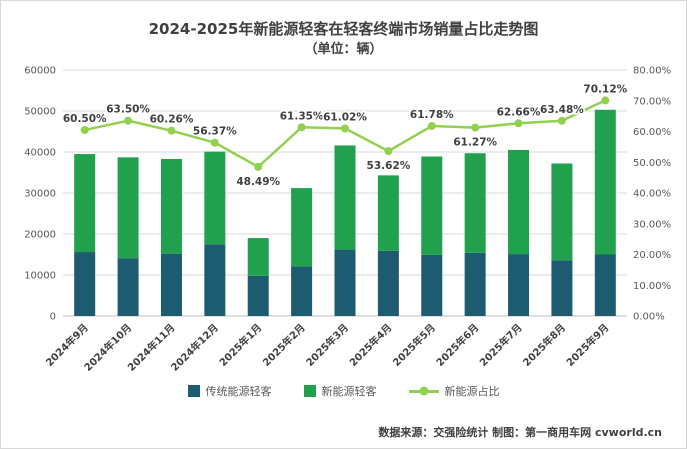  Describe the element at coordinates (67, 345) in the screenshot. I see `x-axis-label: 2024年9月` at that location.